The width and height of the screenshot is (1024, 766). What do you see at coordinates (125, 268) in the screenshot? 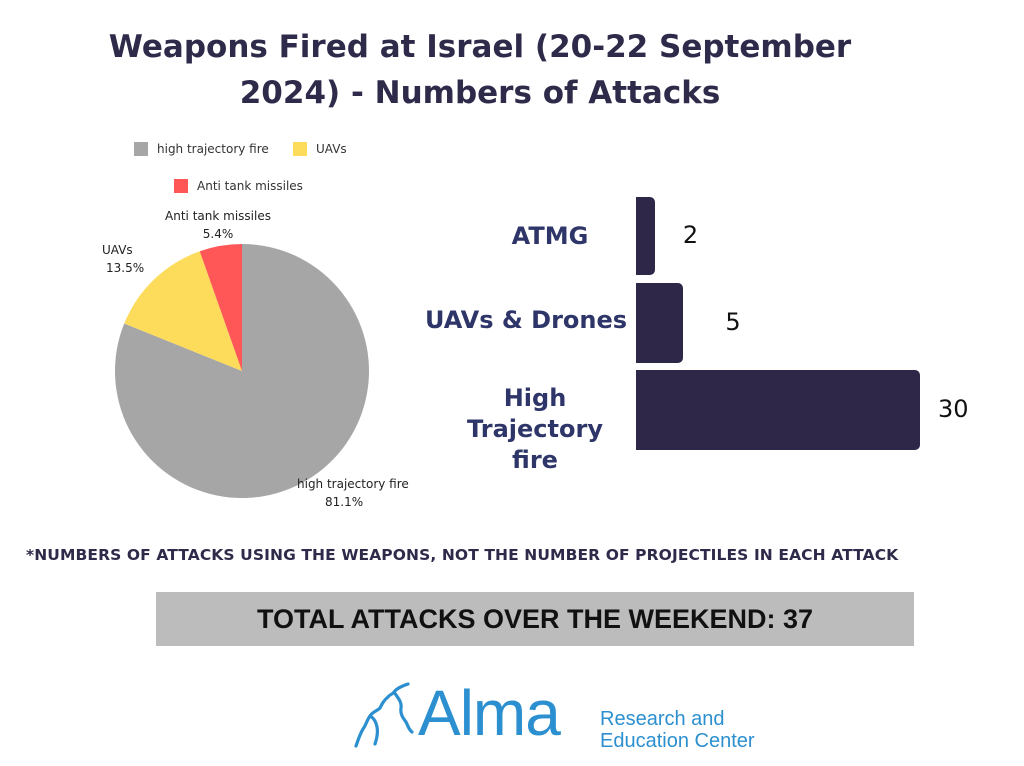
I see `pie-slice-percent: 13.5%` at bounding box center [125, 268].